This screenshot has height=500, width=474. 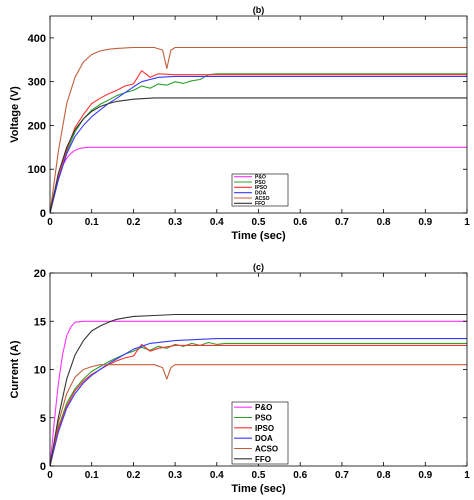 What do you see at coordinates (43, 419) in the screenshot?
I see `y-tick-label: 5` at bounding box center [43, 419].